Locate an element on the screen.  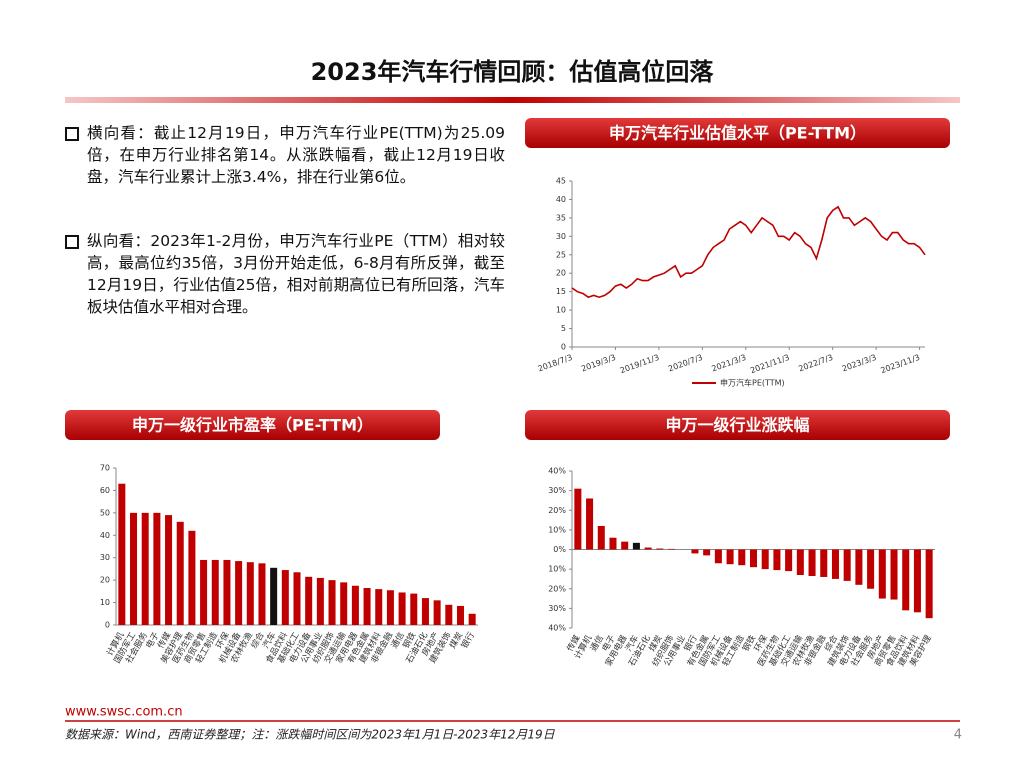
x-tick-label: 2023/3/3 is located at coordinates (859, 363).